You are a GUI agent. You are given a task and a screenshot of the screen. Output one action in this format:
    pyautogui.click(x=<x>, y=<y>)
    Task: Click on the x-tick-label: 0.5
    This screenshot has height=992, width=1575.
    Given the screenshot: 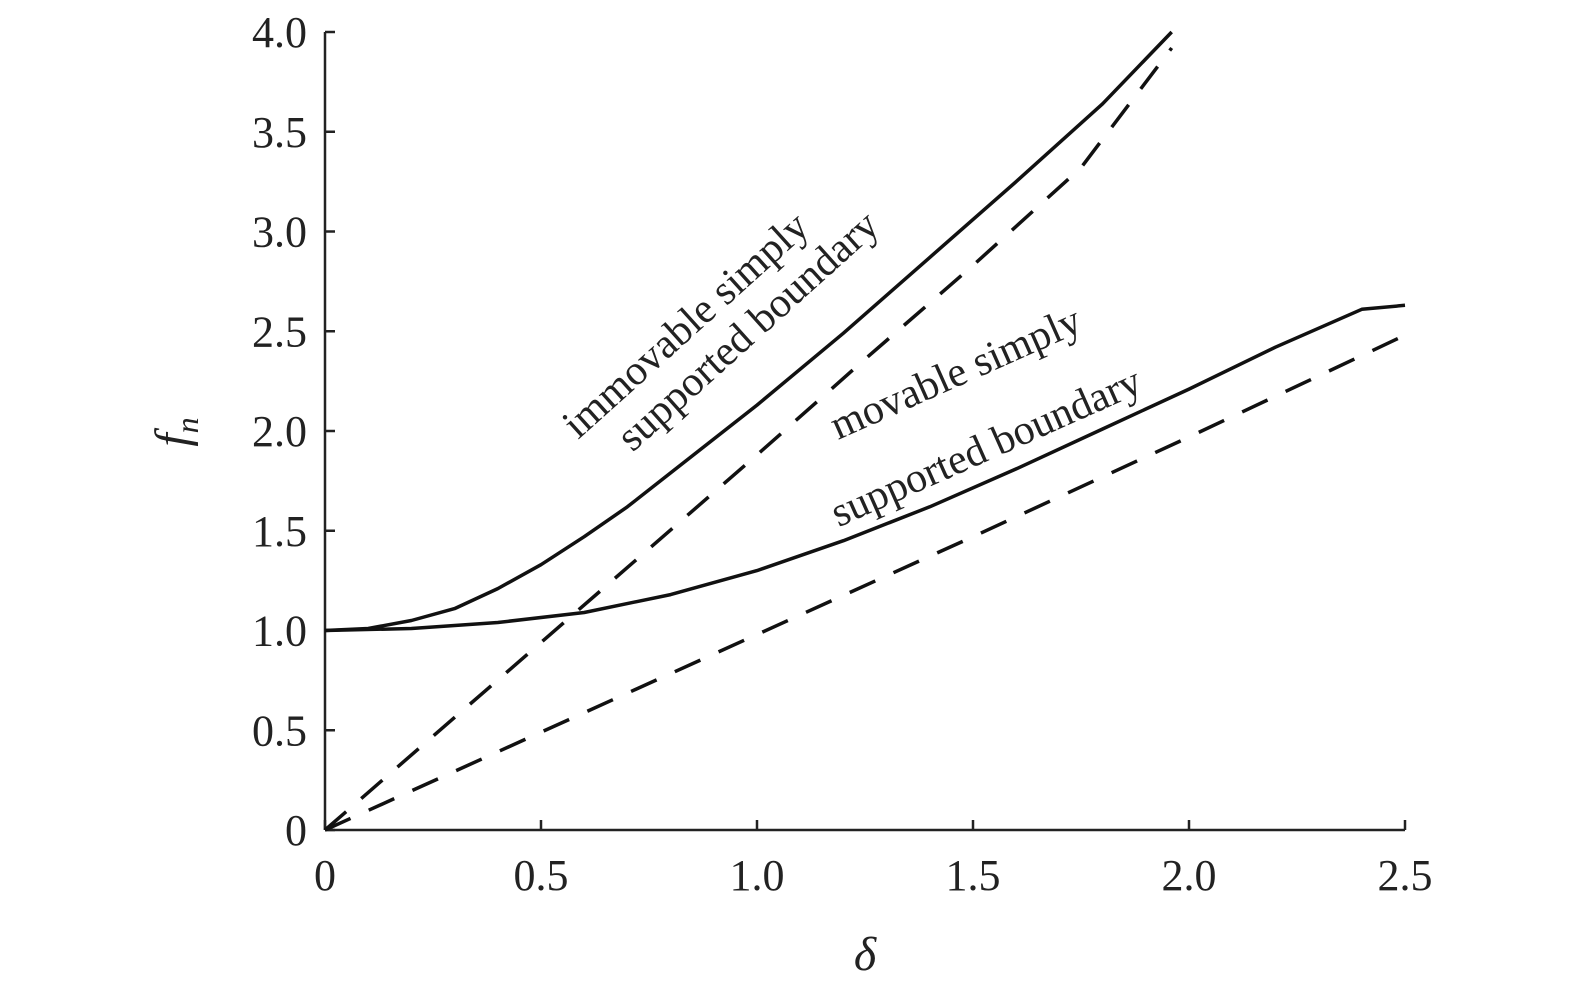 What is the action you would take?
    pyautogui.click(x=541, y=875)
    